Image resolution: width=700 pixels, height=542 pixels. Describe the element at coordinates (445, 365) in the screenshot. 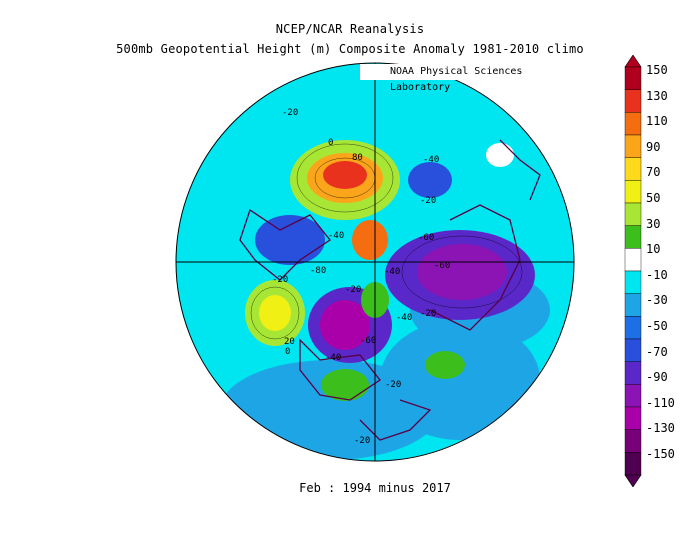

I see `high-southeast` at that location.